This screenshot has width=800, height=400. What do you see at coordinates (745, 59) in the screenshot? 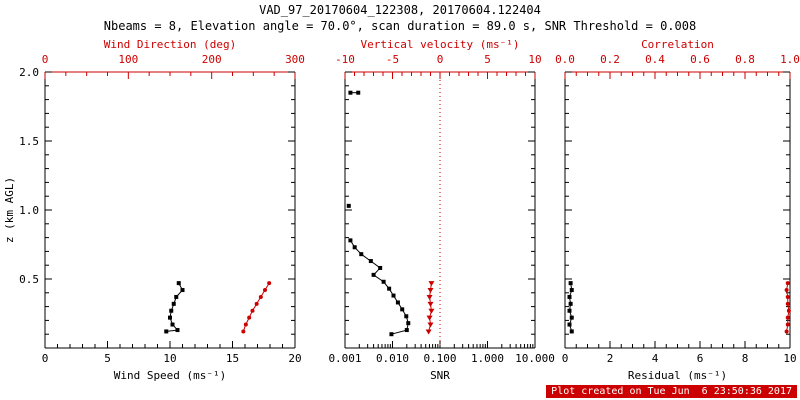
I see `top-tick-label: 0.8` at bounding box center [745, 59].